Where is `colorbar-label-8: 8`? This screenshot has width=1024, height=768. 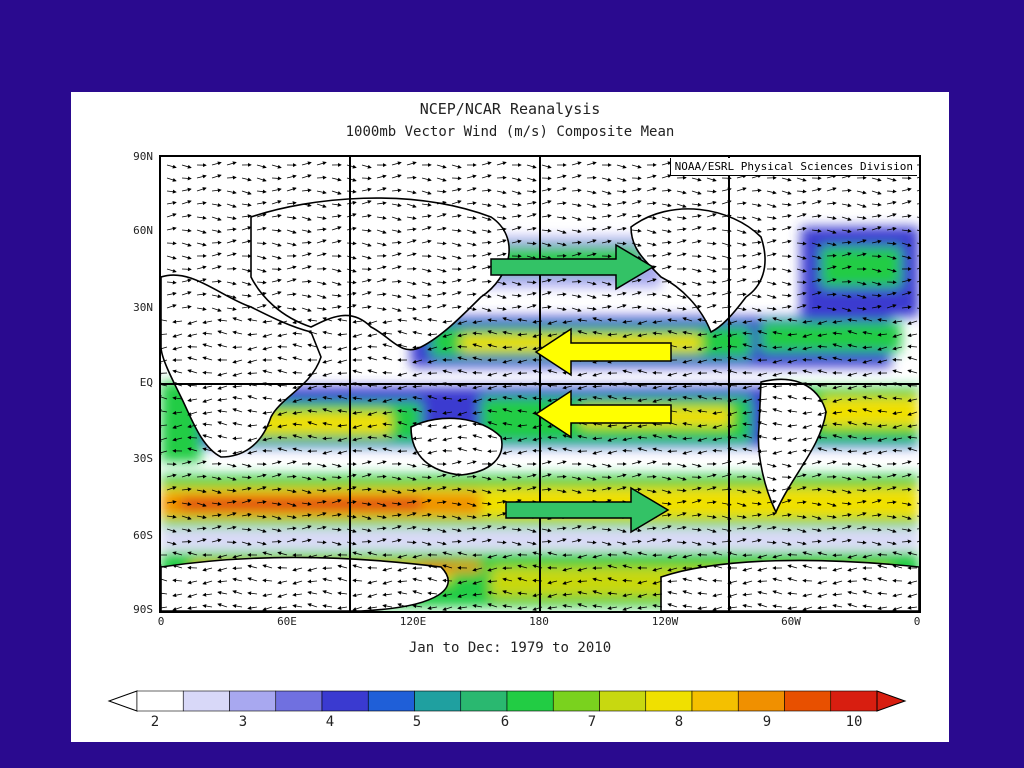 colorbar-label-8: 8 is located at coordinates (679, 722).